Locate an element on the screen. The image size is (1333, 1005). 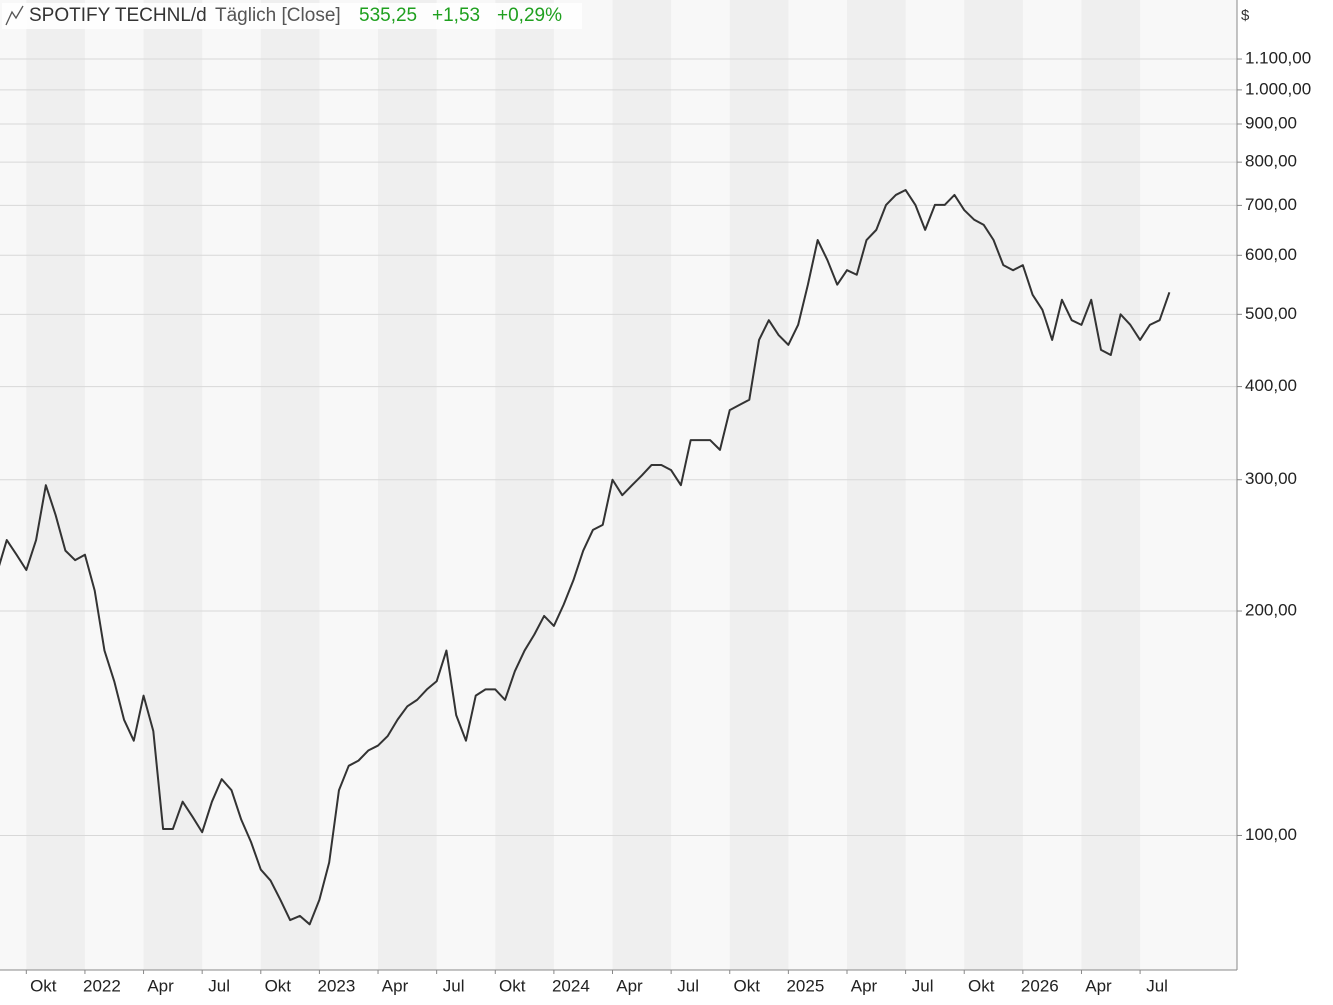
last-value: 535,25 is located at coordinates (388, 15).